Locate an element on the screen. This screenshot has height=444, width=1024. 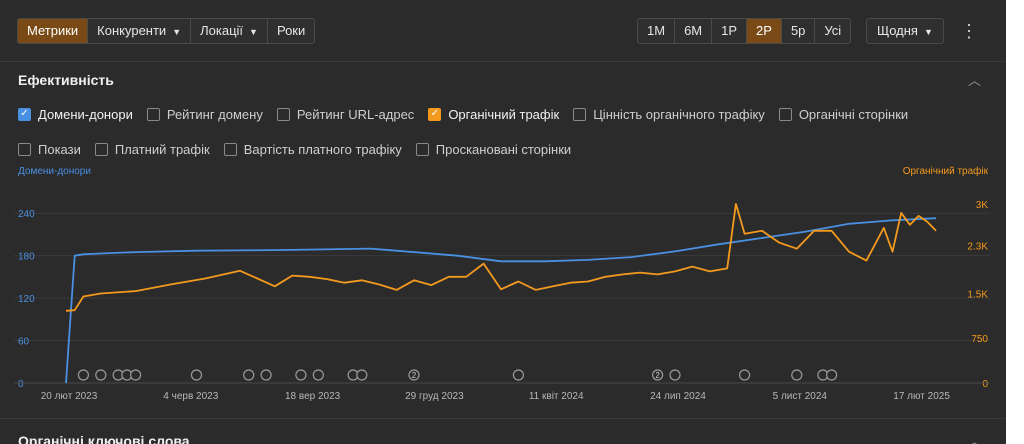
left-tick-label: 240 is located at coordinates (26, 214).